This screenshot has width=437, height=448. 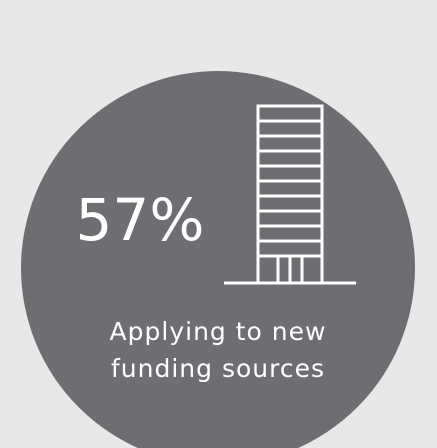 I want to click on stat-label: Applying to new, so click(x=218, y=331).